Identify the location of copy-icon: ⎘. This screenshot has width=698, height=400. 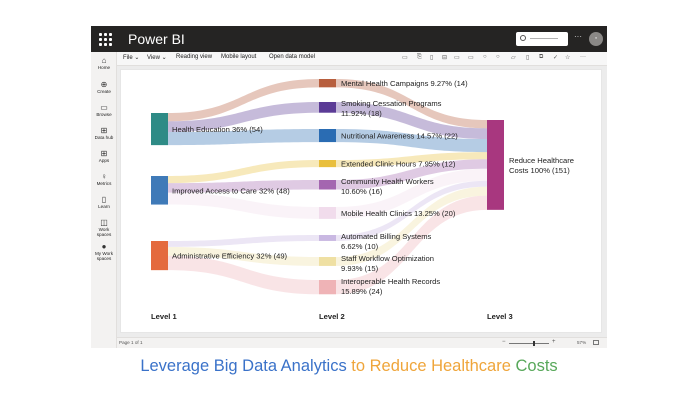
(419, 57).